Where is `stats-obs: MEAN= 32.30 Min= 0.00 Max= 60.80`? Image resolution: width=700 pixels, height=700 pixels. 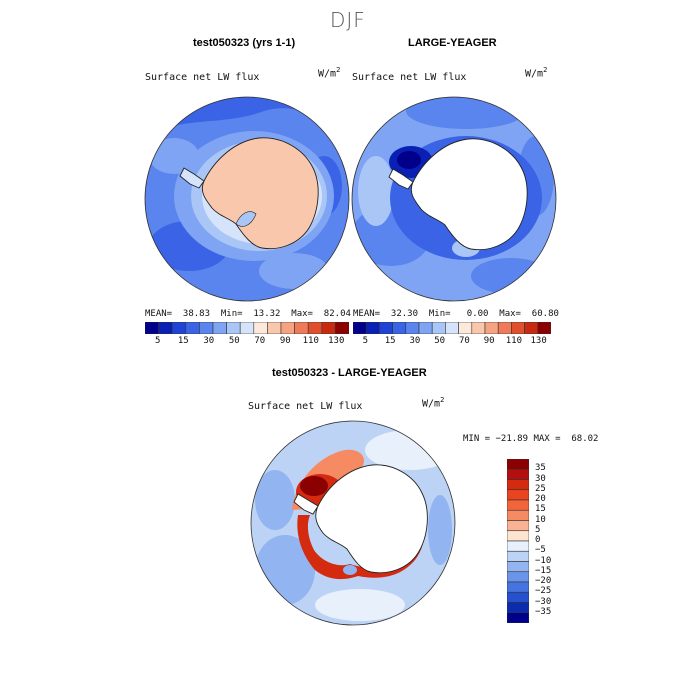
stats-obs: MEAN= 32.30 Min= 0.00 Max= 60.80 is located at coordinates (456, 314).